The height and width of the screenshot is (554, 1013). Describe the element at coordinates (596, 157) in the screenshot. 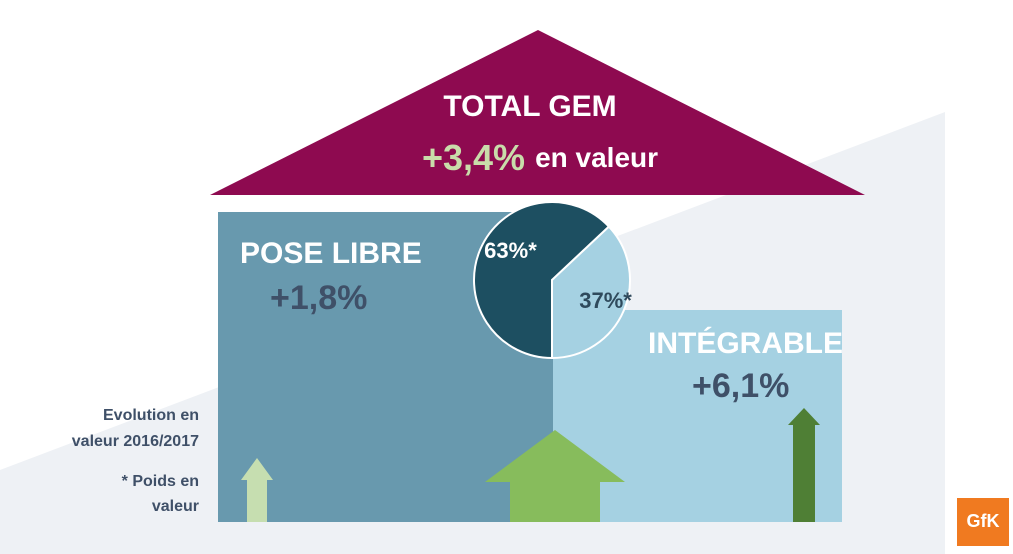

I see `growth-unit: en valeur` at that location.